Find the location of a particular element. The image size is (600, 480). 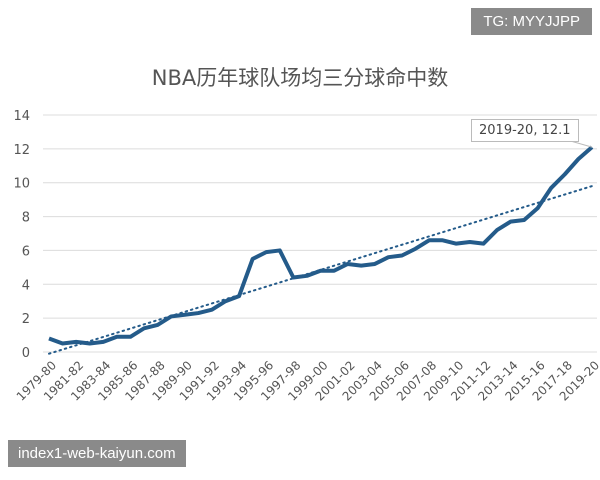

y-tick-label: 0 is located at coordinates (26, 353).